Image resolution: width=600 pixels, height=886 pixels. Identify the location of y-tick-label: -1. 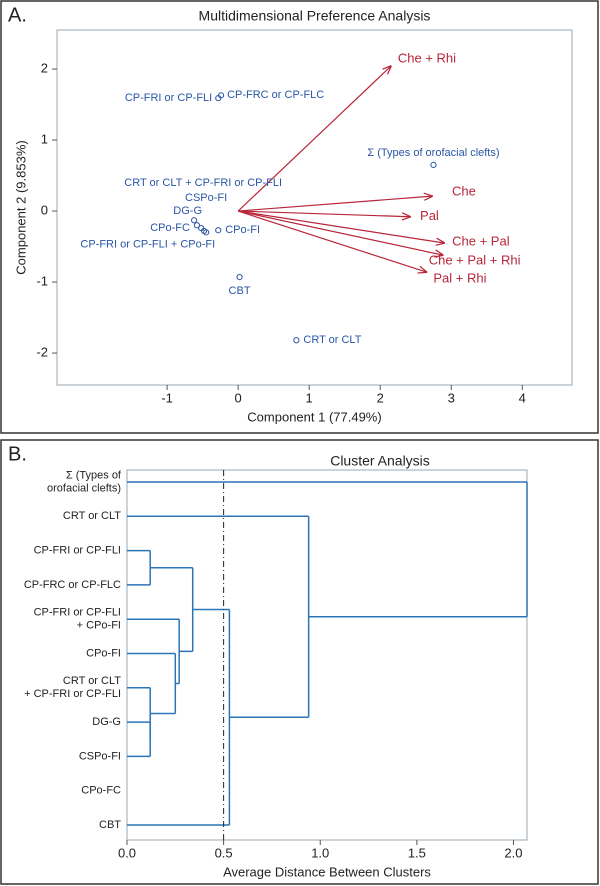
(42, 280).